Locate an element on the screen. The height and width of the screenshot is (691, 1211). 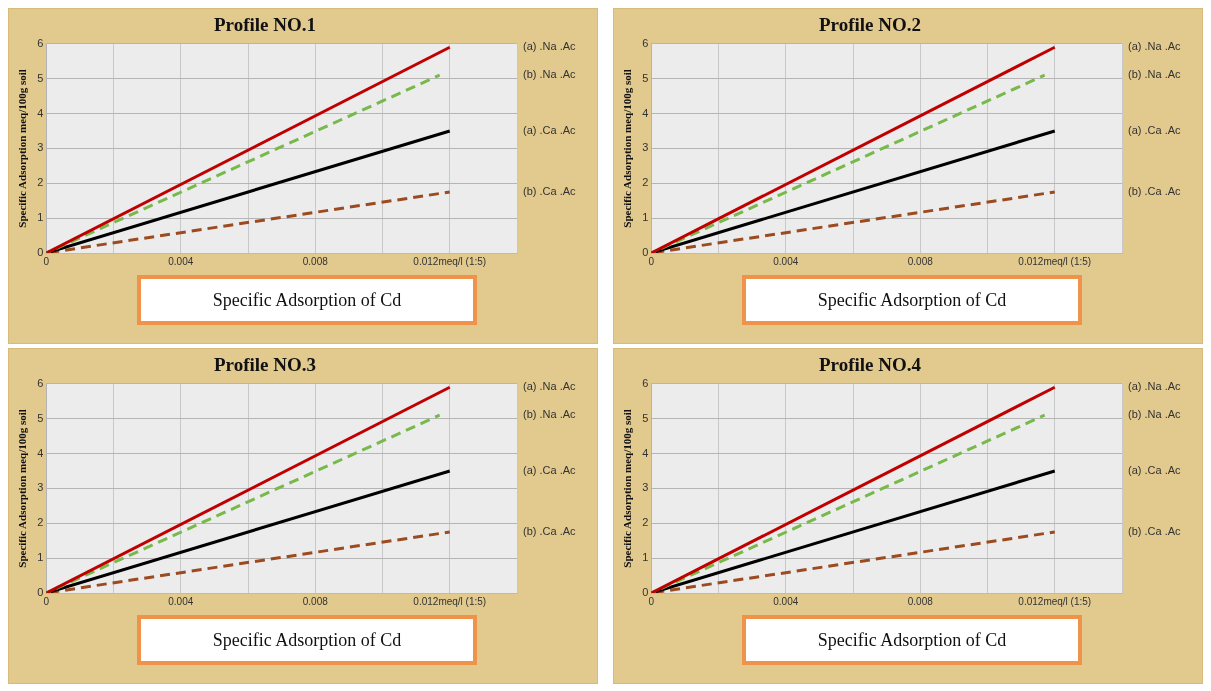
chart-title: Profile NO.3 is located at coordinates (265, 365).